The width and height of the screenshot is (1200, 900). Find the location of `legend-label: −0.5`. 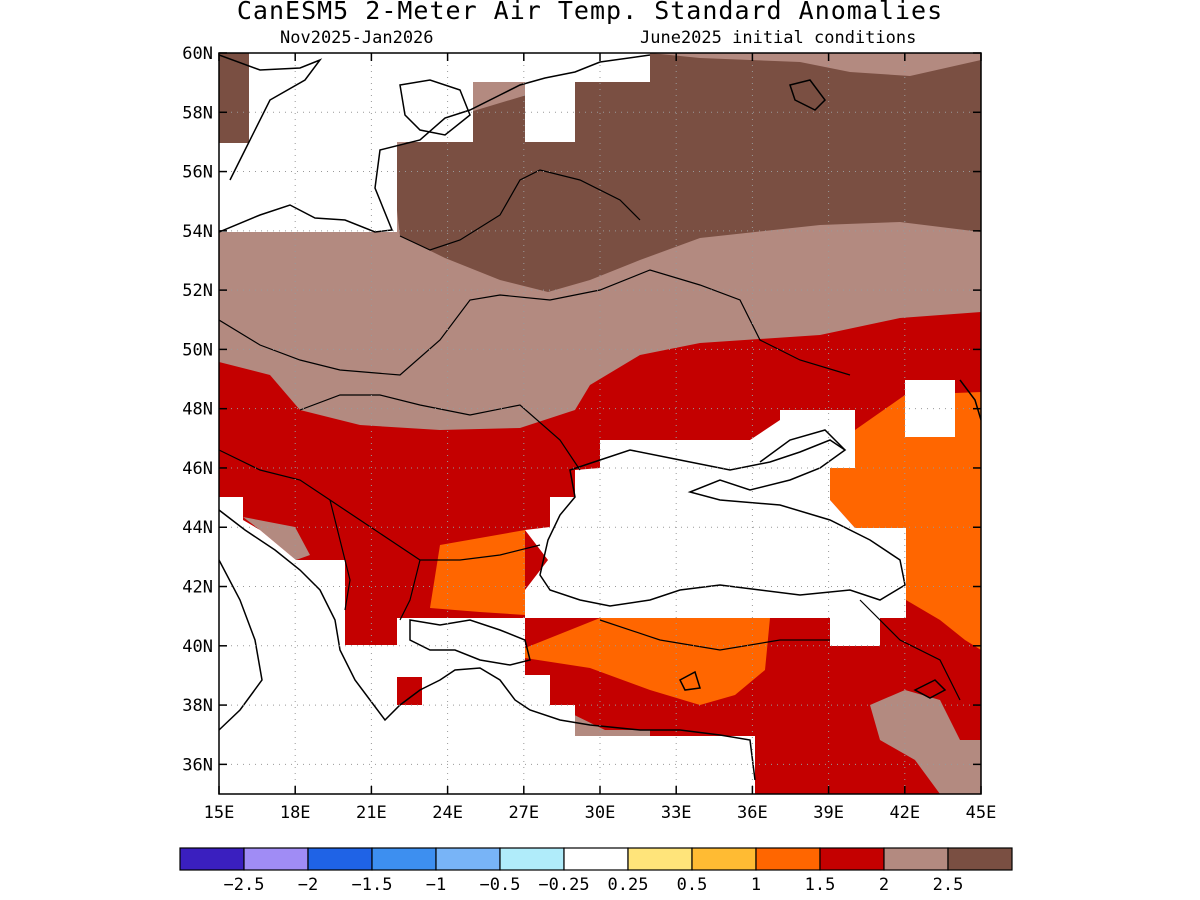

legend-label: −0.5 is located at coordinates (500, 885).